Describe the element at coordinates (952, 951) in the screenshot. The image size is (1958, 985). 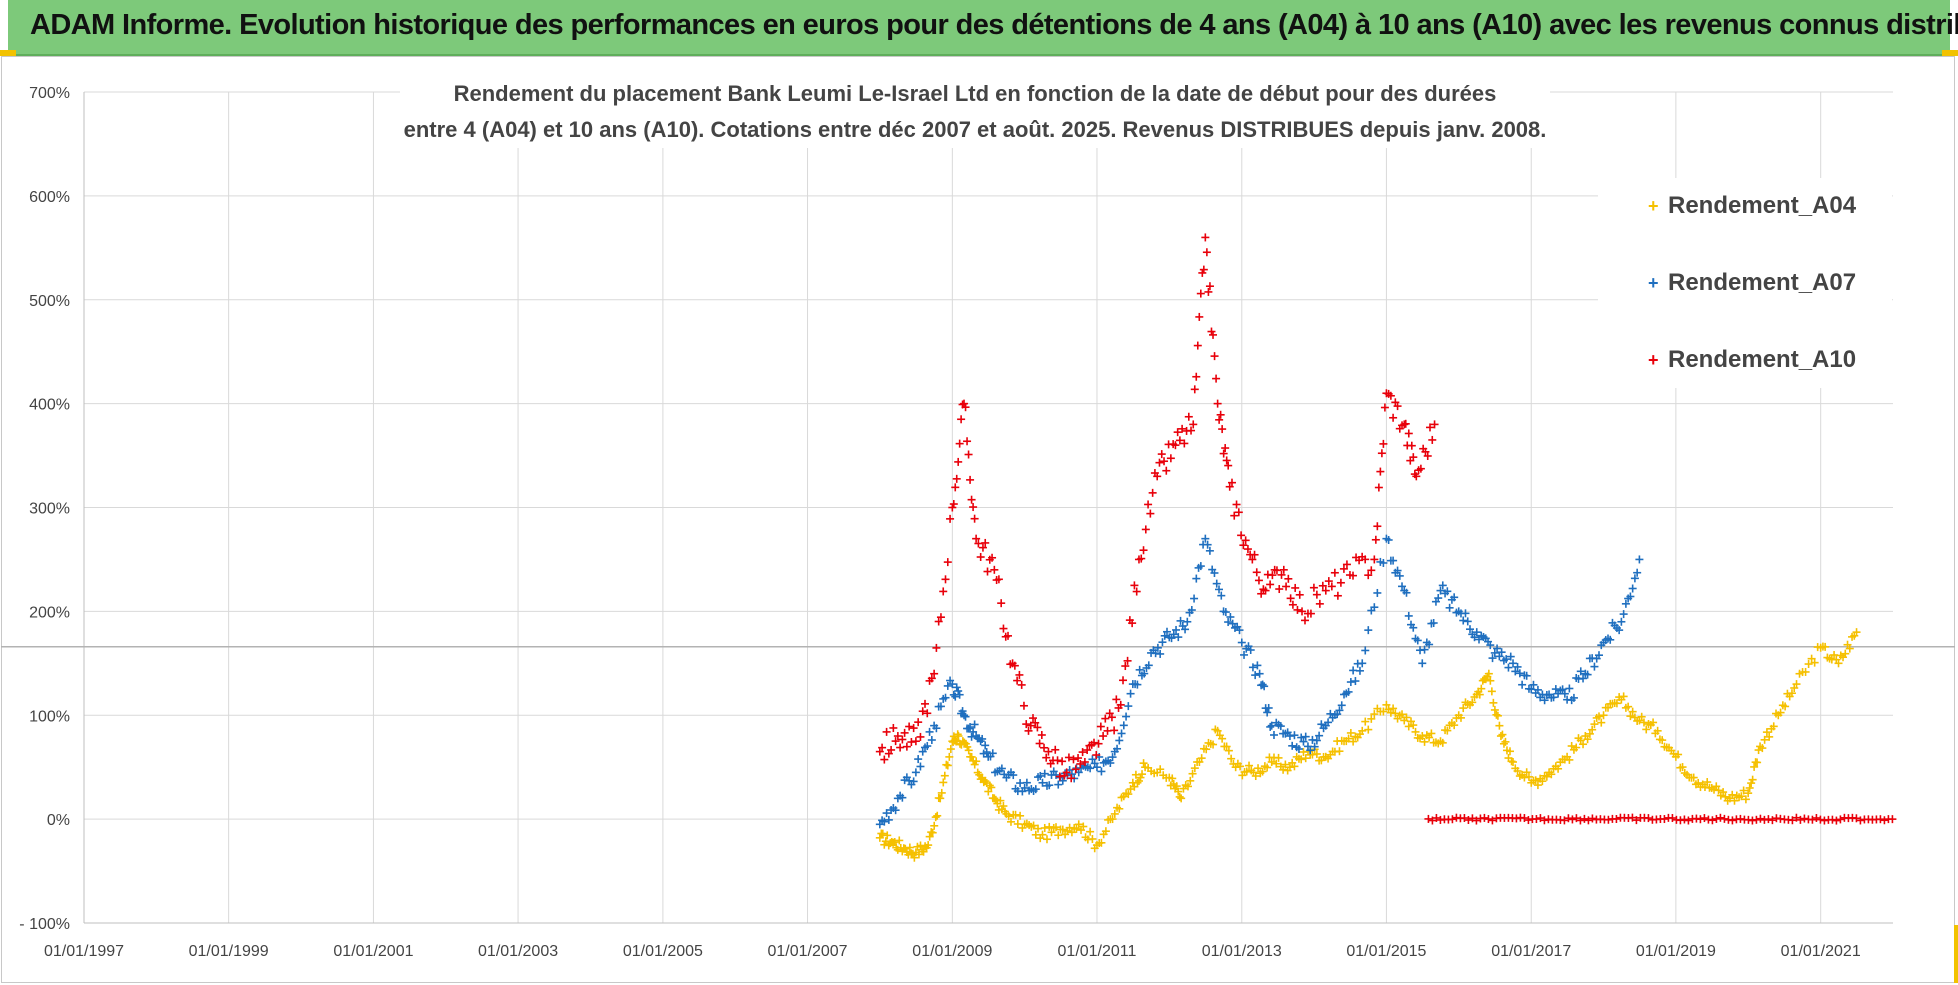
I see `x-tick-label: 01/01/2009` at that location.